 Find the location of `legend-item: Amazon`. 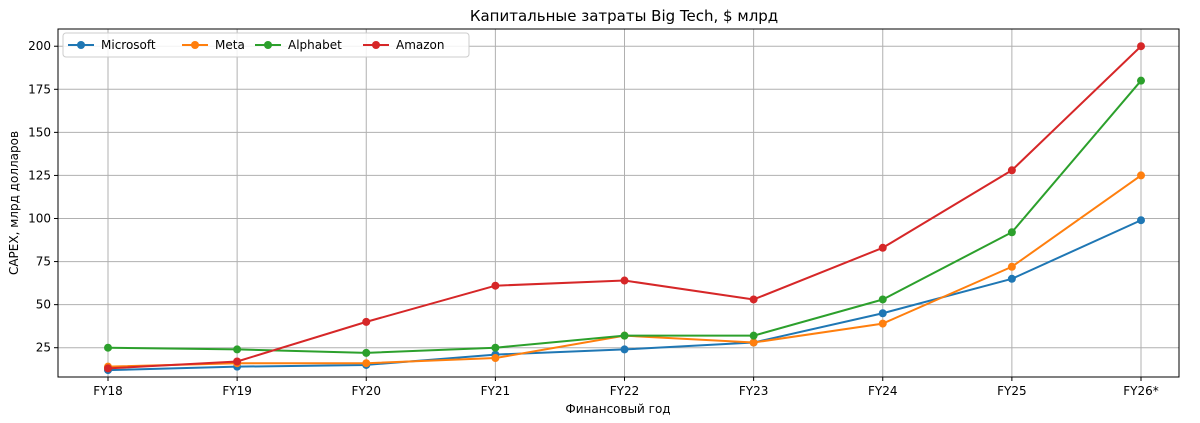

legend-item: Amazon is located at coordinates (404, 45).